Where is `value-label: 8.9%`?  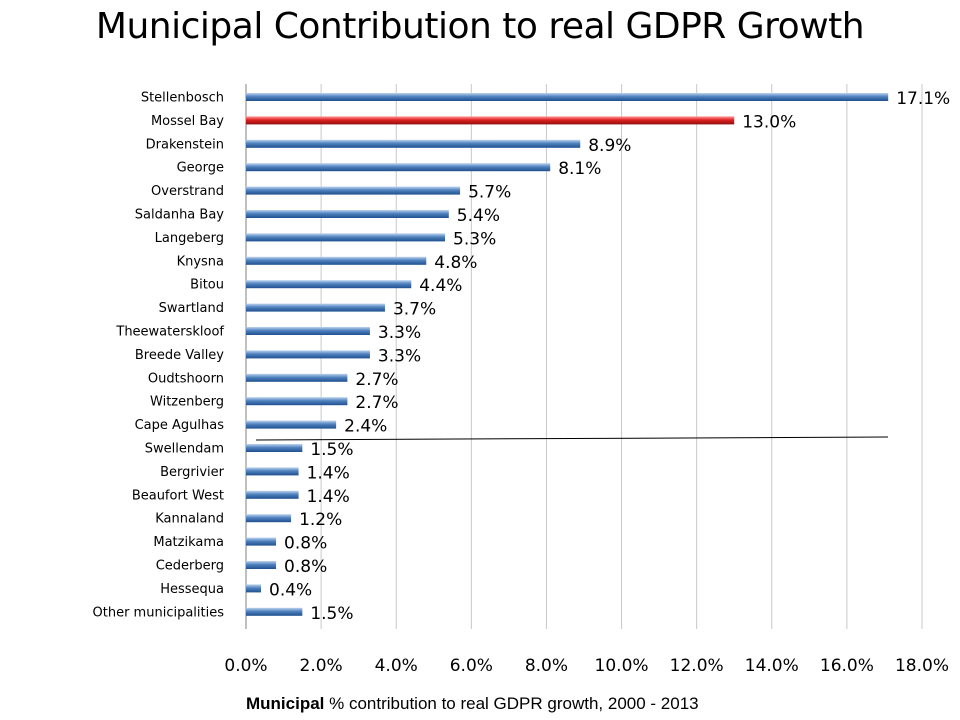
value-label: 8.9% is located at coordinates (609, 146).